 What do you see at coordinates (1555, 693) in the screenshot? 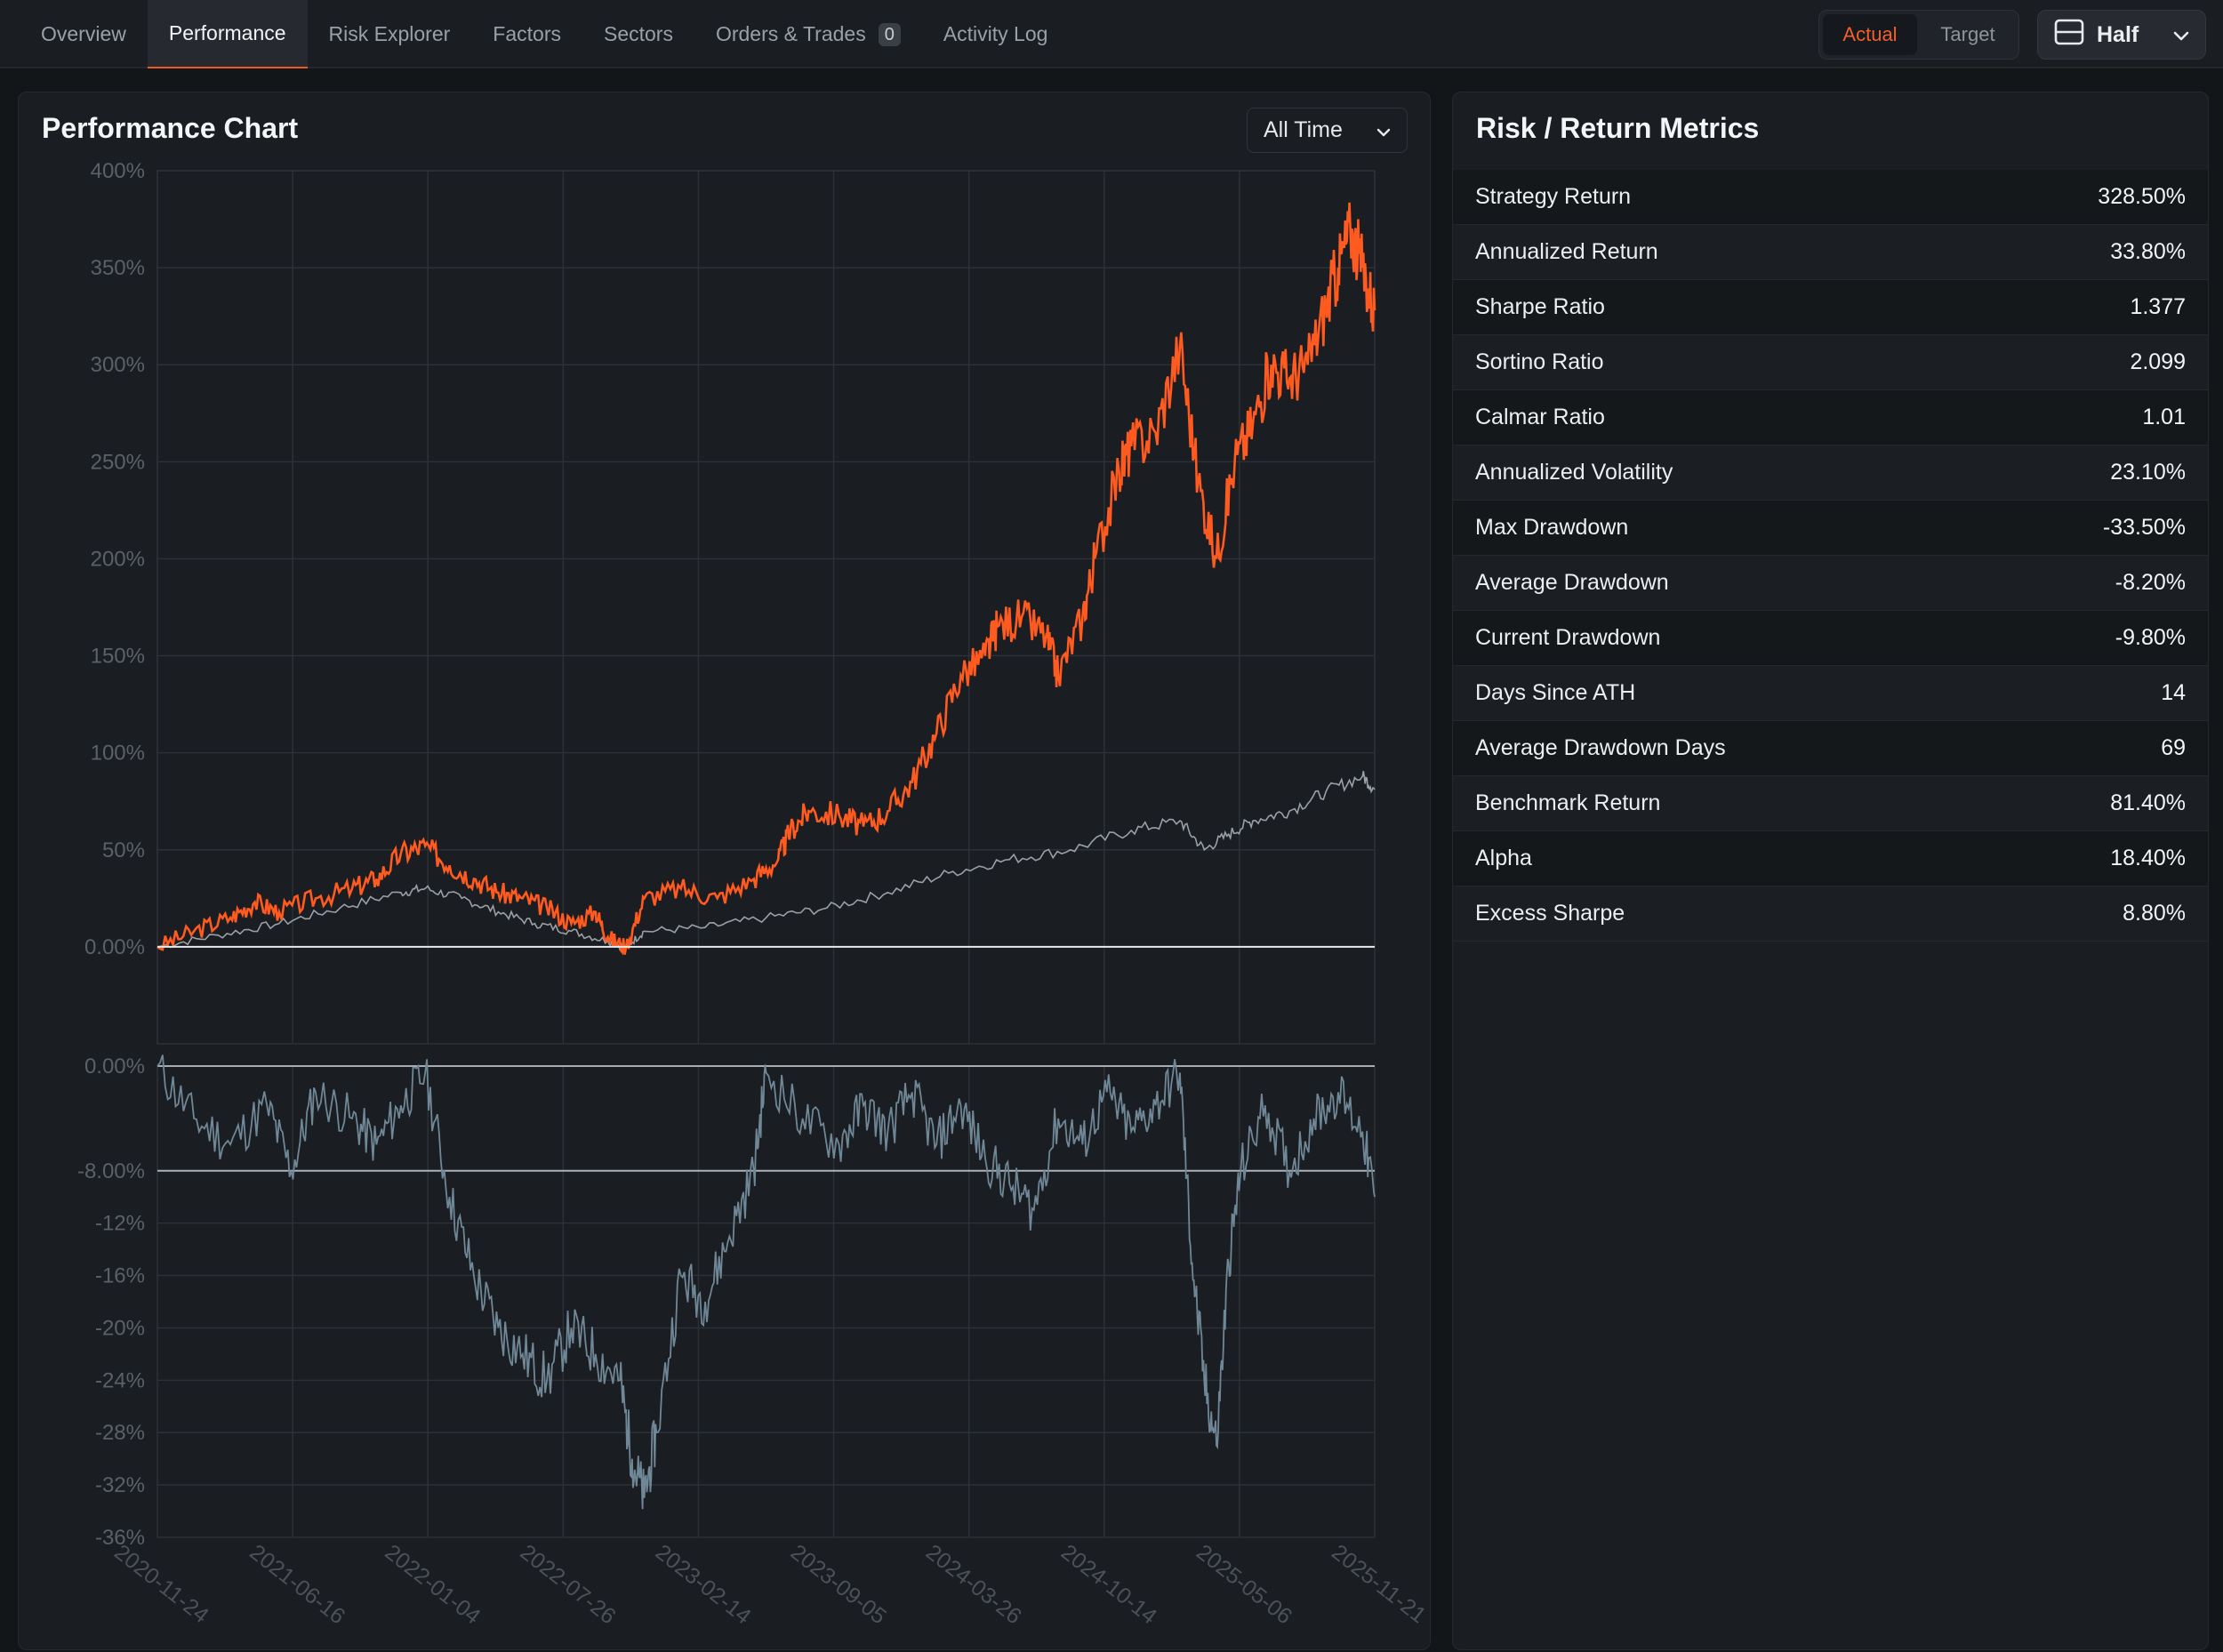
I see `metric-label: Days Since ATH` at bounding box center [1555, 693].